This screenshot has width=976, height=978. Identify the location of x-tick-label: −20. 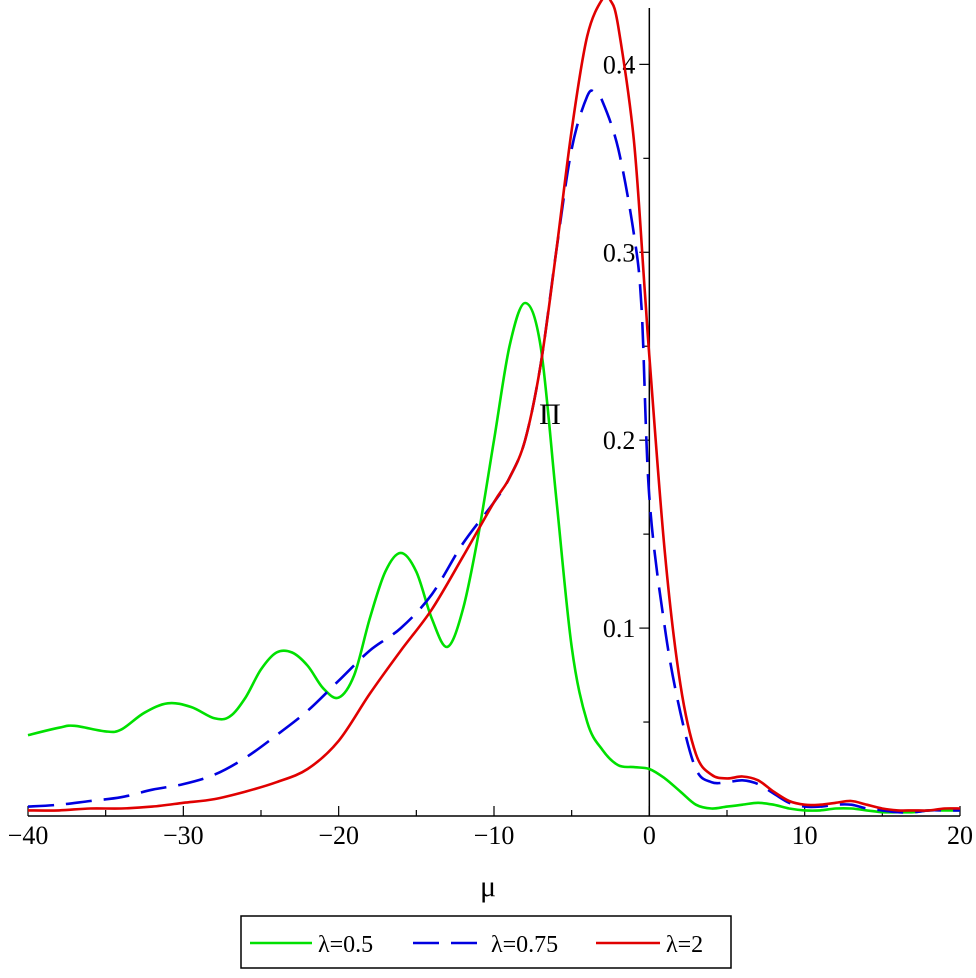
(338, 835).